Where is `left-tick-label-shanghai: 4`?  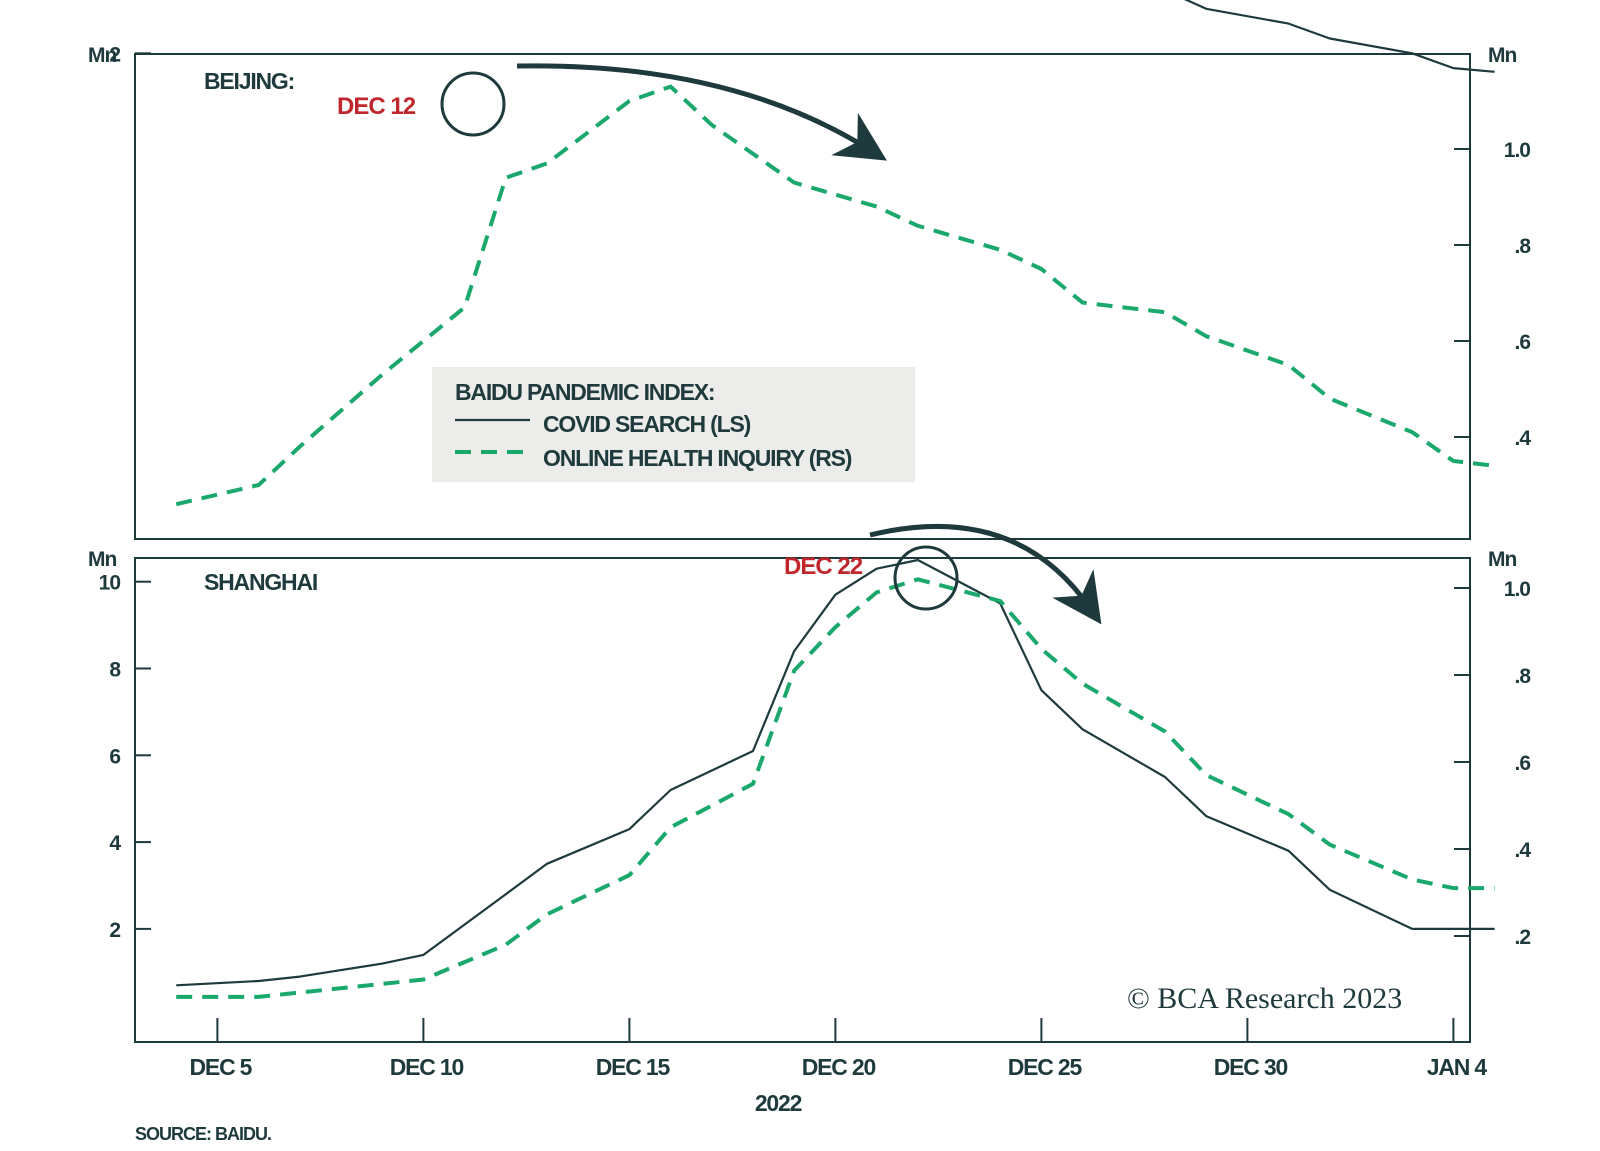 left-tick-label-shanghai: 4 is located at coordinates (115, 843).